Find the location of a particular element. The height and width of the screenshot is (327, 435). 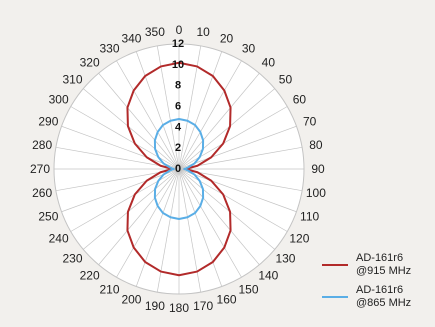

angle-tick-label: 150 is located at coordinates (248, 289).